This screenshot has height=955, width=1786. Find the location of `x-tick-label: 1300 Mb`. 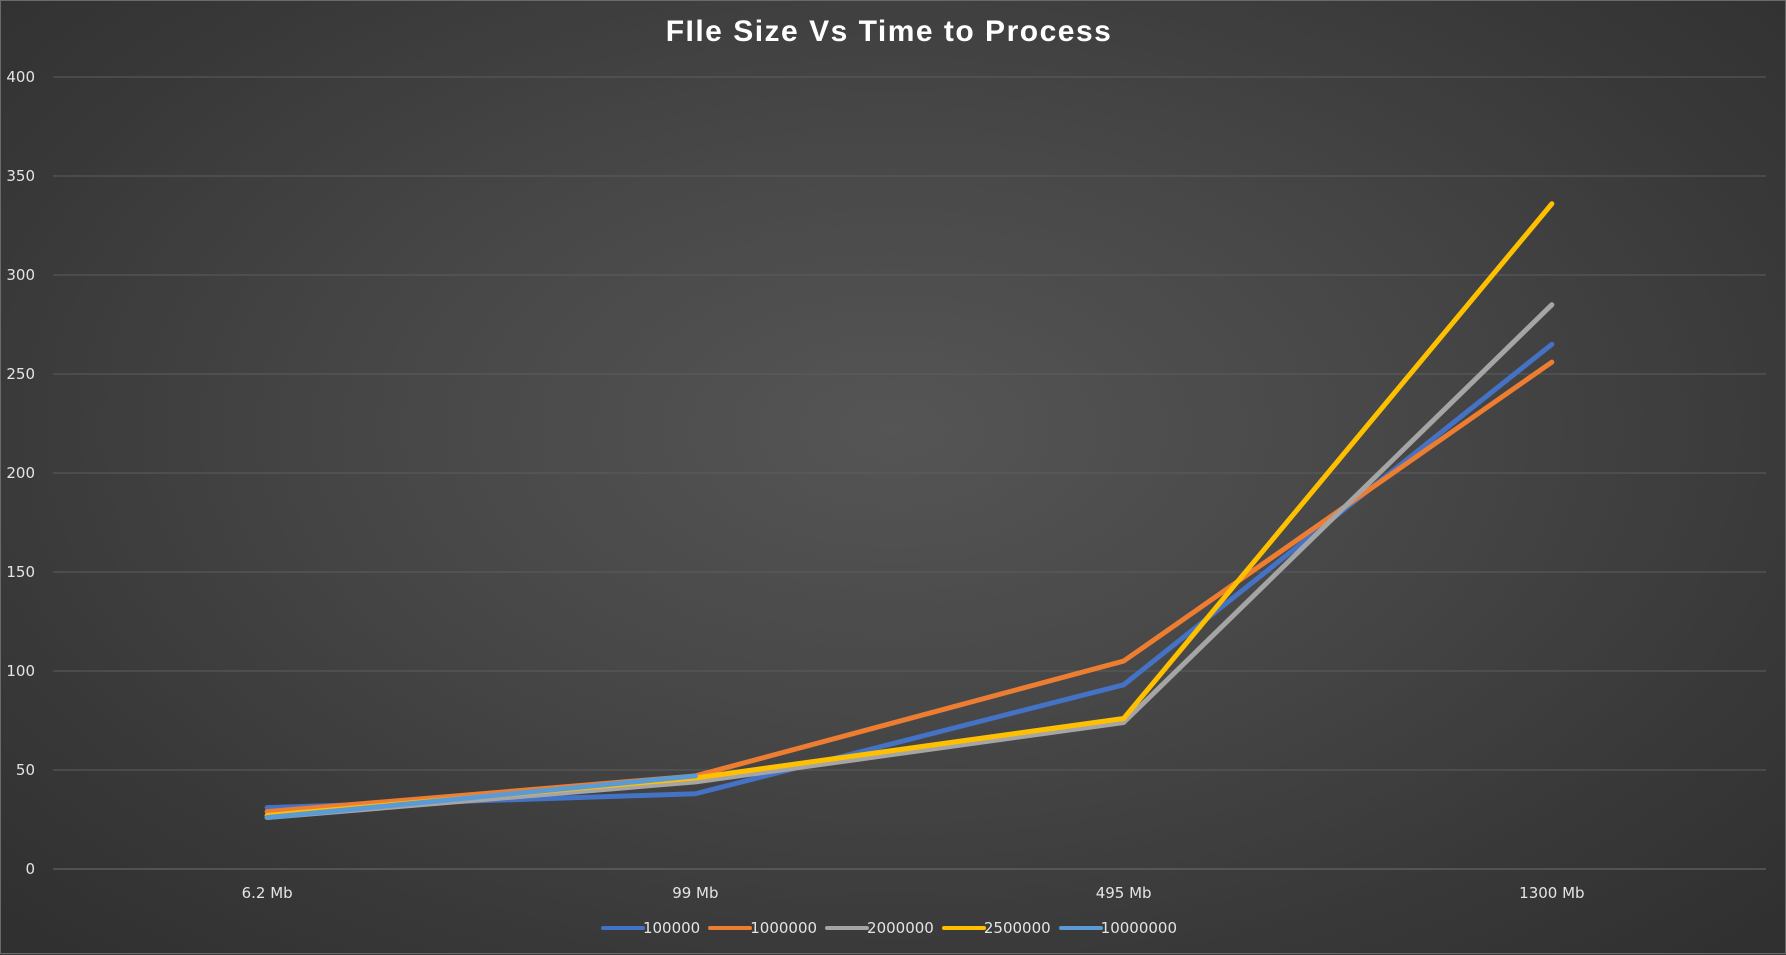

x-tick-label: 1300 Mb is located at coordinates (1551, 893).